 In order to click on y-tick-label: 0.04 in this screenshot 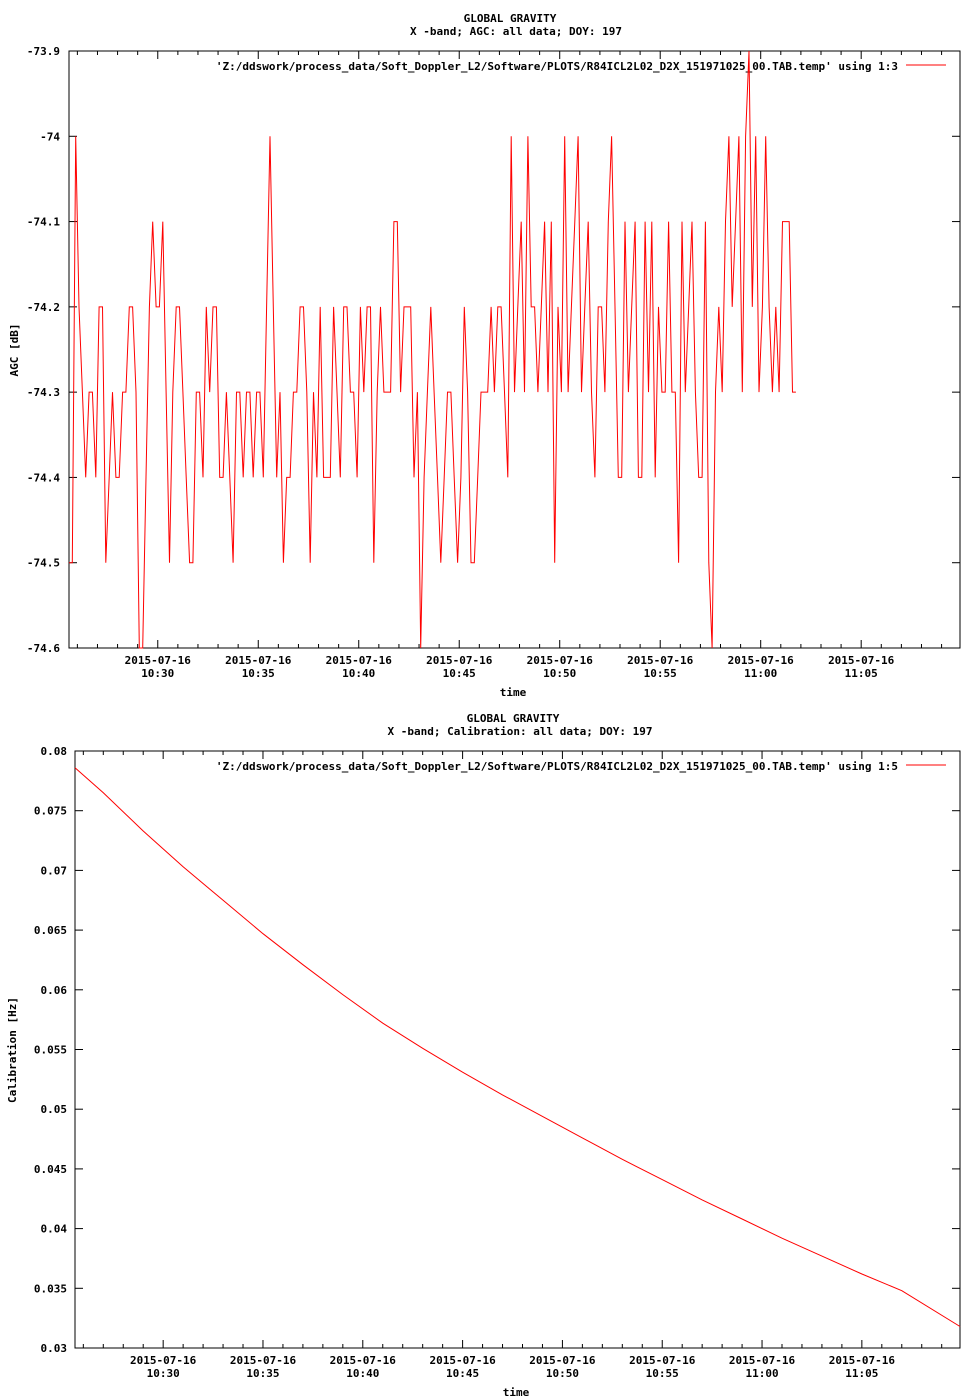, I will do `click(54, 1229)`.